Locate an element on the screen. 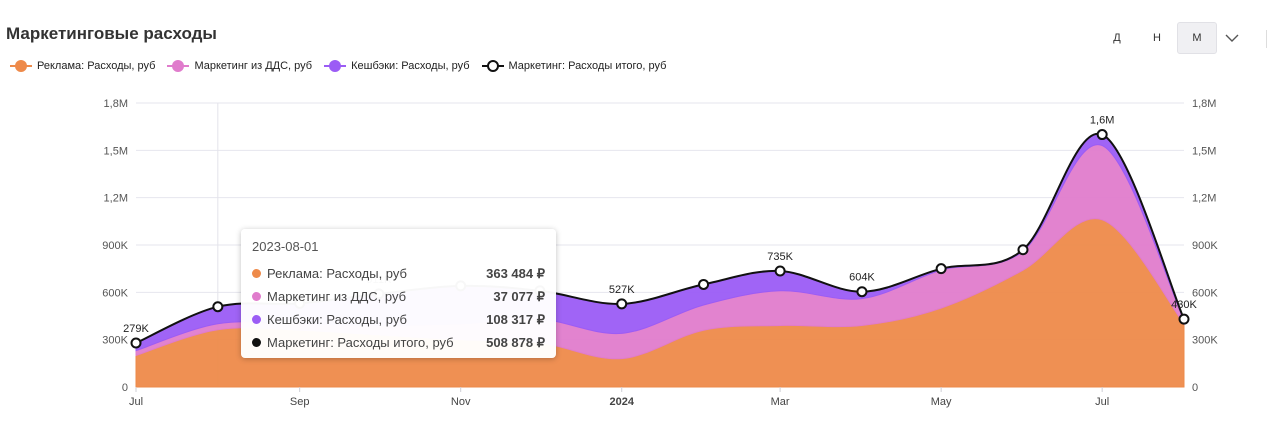 The height and width of the screenshot is (428, 1280). tooltip-series-value: 363 484 ₽ is located at coordinates (515, 273).